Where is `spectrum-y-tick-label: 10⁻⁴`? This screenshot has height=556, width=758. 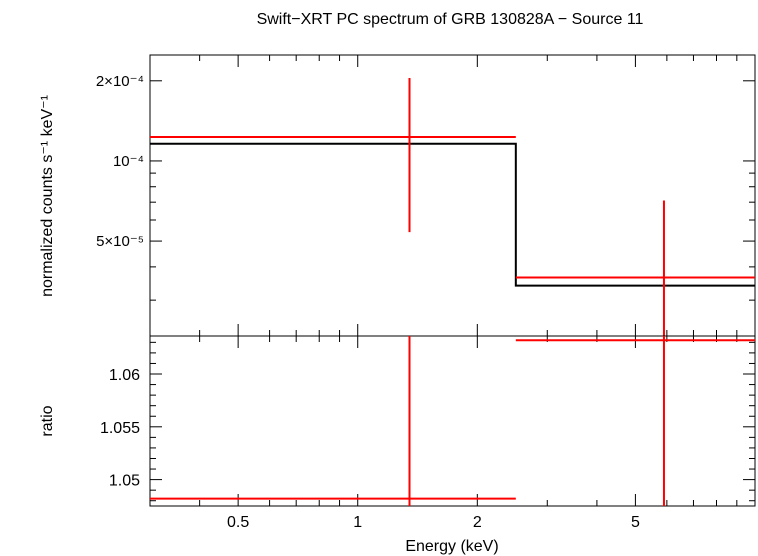 spectrum-y-tick-label: 10⁻⁴ is located at coordinates (128, 161).